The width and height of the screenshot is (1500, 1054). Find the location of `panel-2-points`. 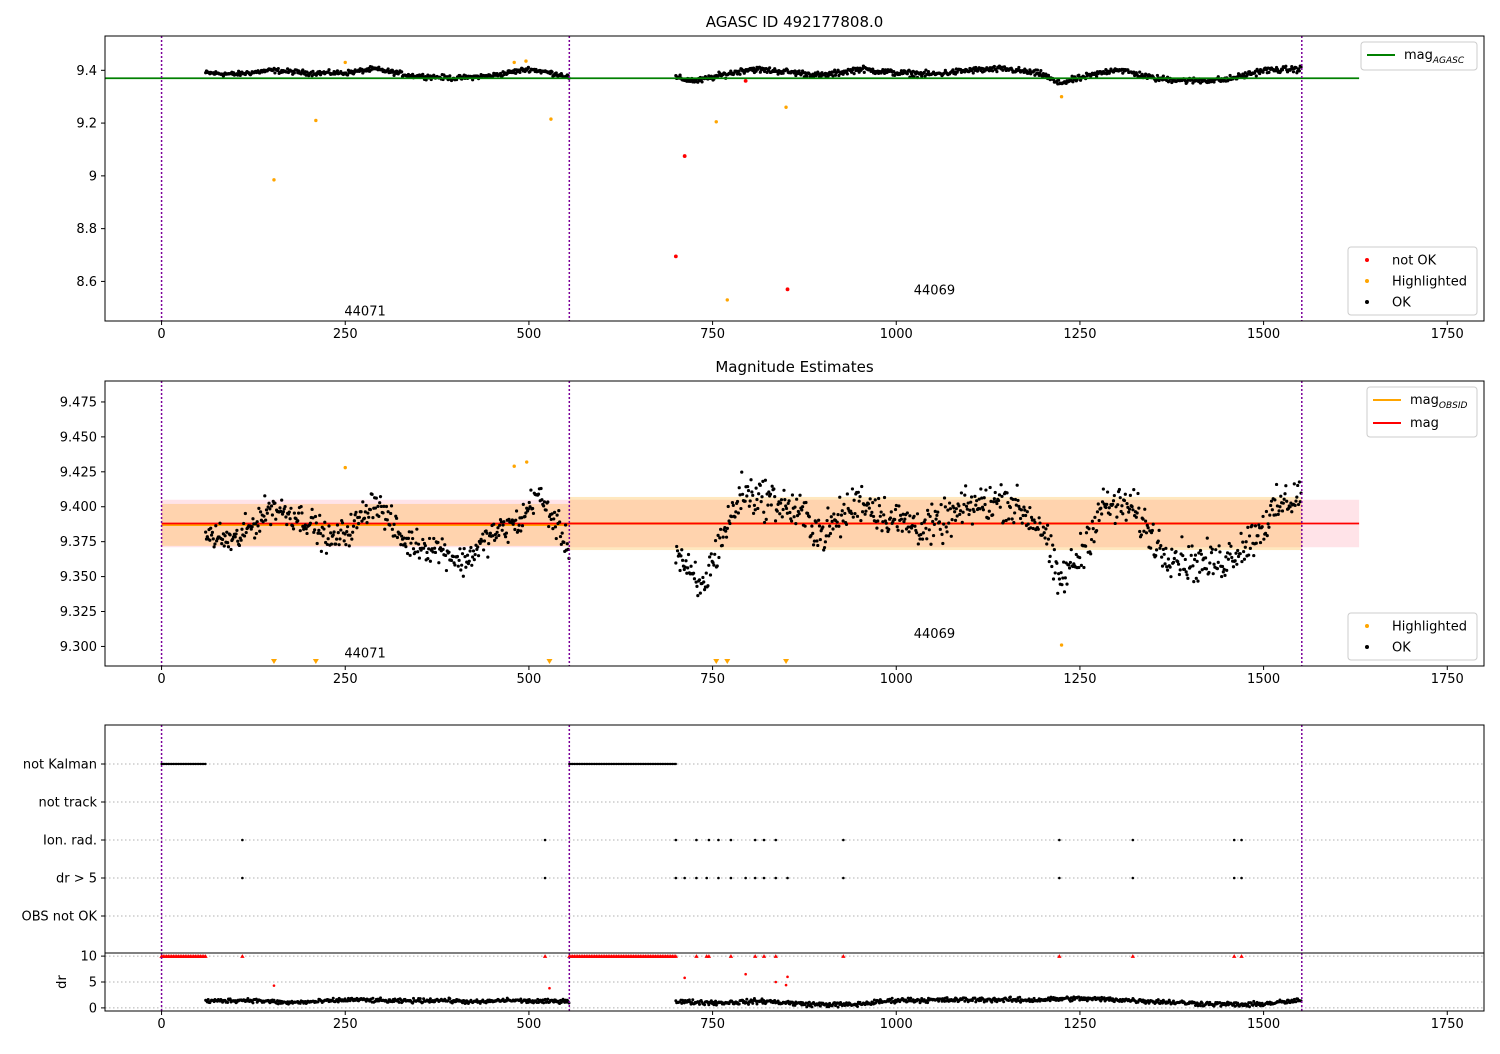

panel-2-points is located at coordinates (753, 562).